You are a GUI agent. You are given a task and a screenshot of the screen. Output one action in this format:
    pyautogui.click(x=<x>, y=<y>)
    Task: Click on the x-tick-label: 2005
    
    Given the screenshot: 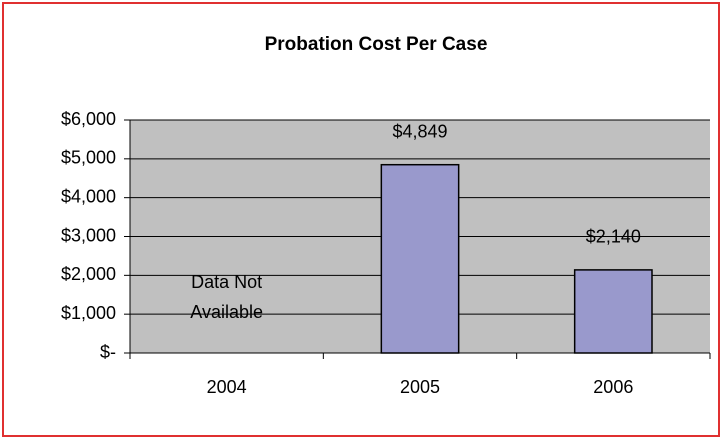 What is the action you would take?
    pyautogui.click(x=420, y=387)
    